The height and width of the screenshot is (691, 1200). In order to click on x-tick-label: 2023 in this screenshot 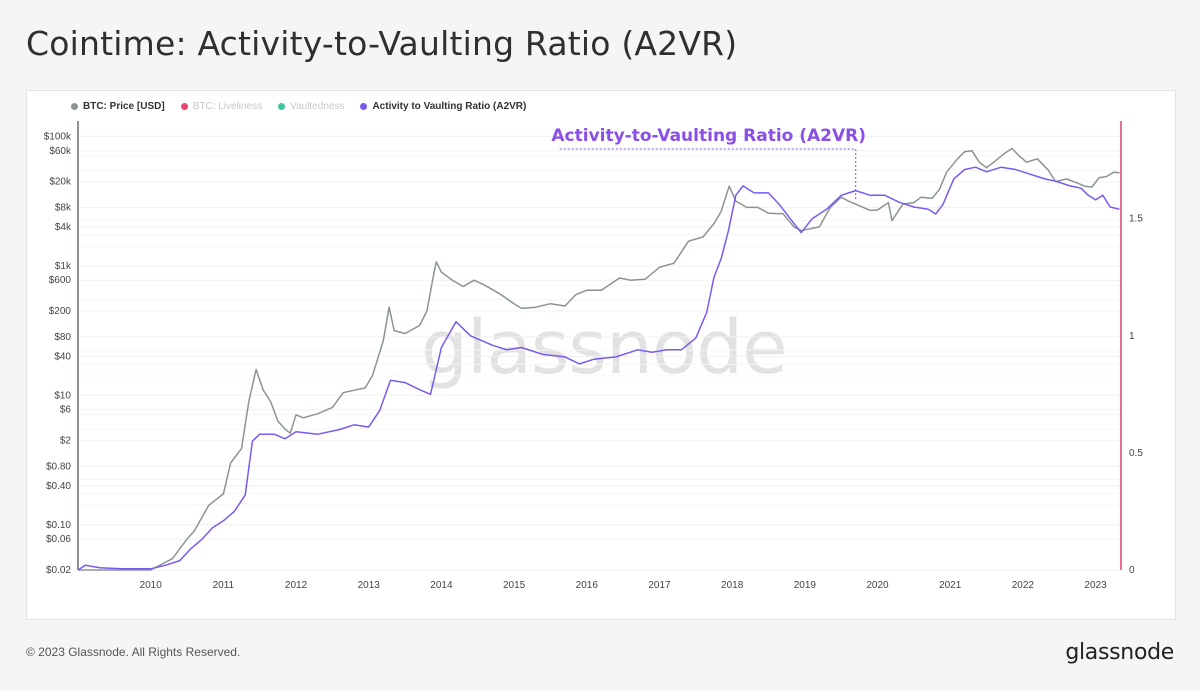, I will do `click(1095, 585)`.